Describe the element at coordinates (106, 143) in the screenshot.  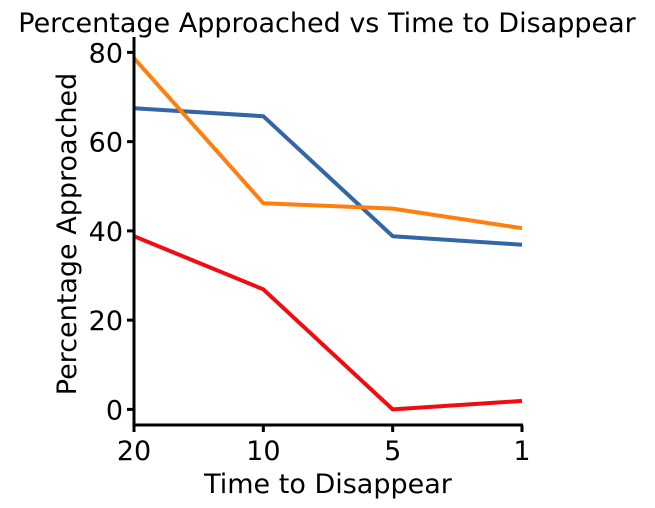
I see `y-tick-label: 60` at that location.